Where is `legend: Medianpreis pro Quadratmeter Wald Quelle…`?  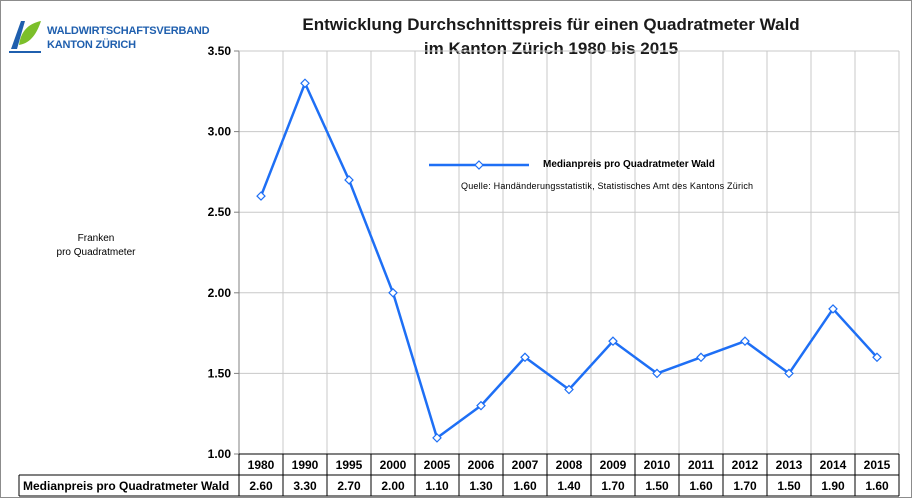
legend: Medianpreis pro Quadratmeter Wald Quelle… is located at coordinates (631, 175).